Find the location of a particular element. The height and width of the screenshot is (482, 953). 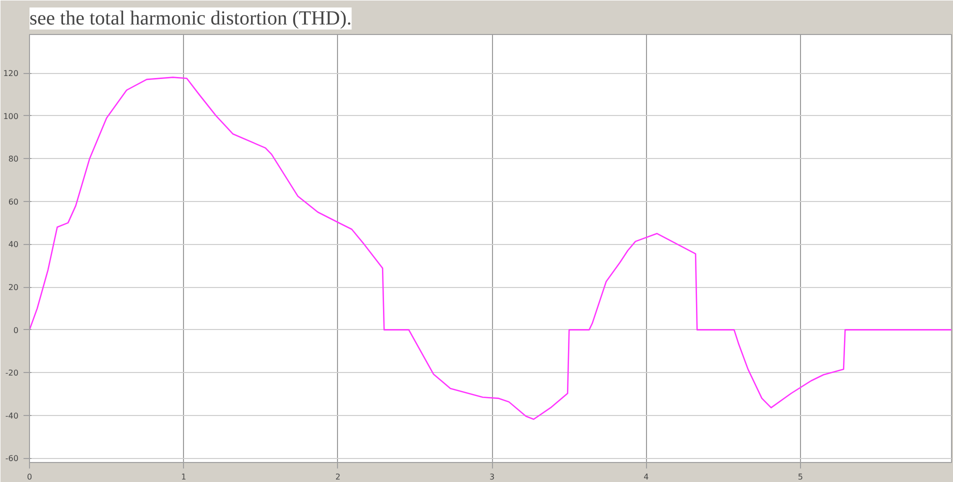

y-tick-label: 80 is located at coordinates (13, 159).